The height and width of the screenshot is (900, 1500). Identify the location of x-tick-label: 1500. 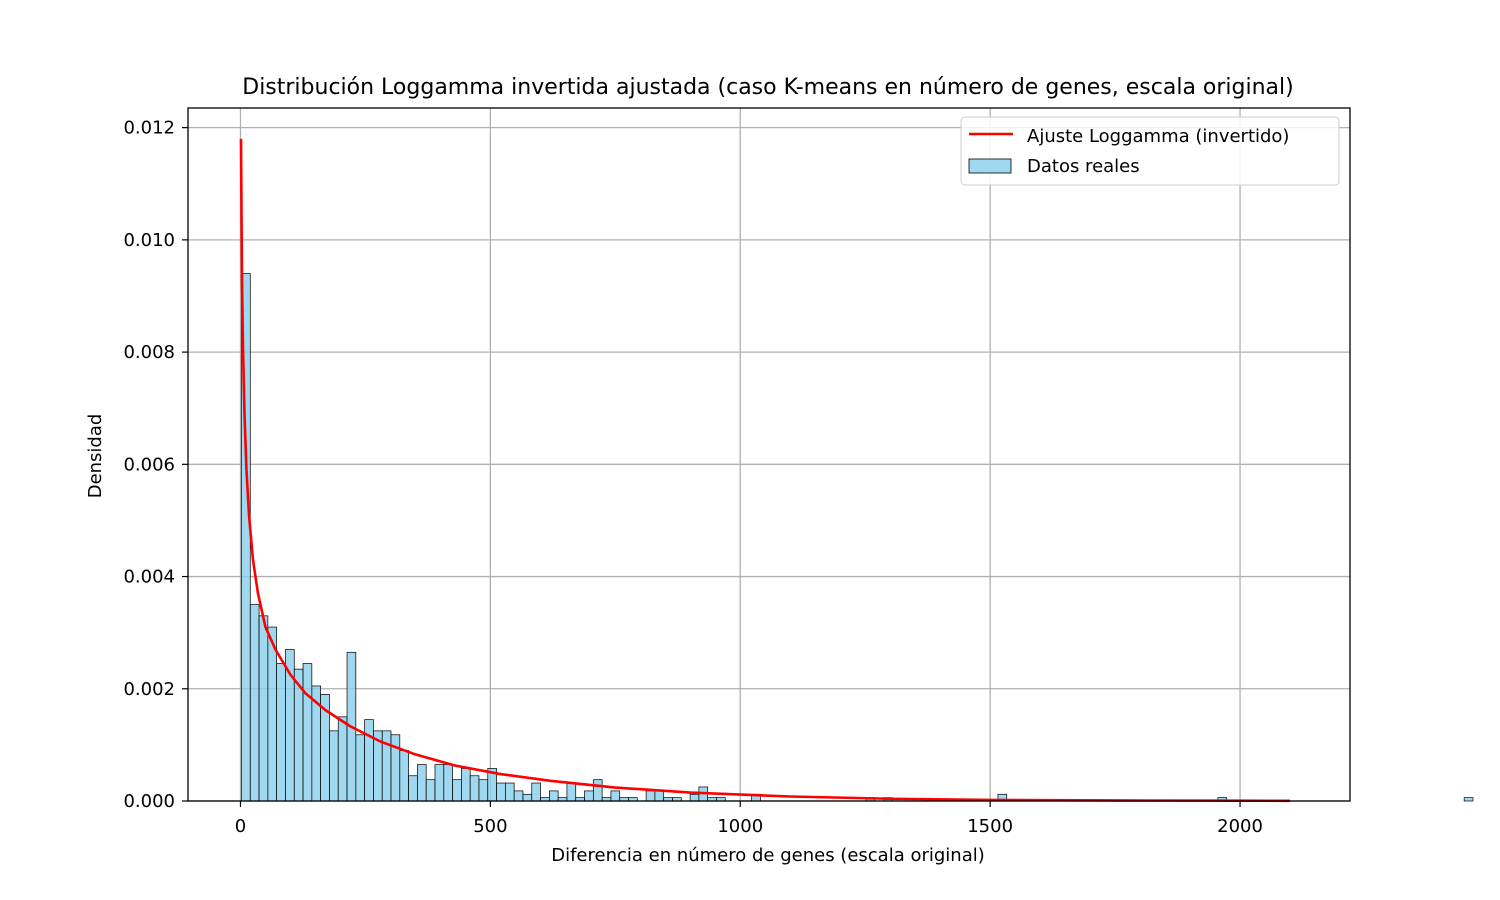
(990, 826).